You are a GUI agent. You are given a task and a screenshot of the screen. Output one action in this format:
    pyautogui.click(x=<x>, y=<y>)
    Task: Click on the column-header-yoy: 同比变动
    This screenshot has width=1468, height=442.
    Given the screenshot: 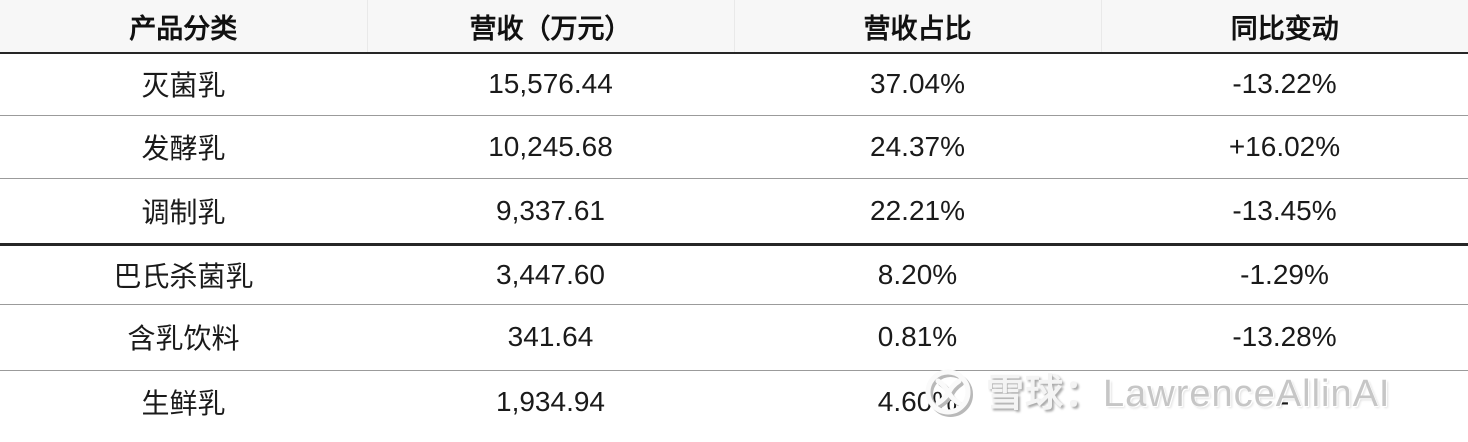 What is the action you would take?
    pyautogui.click(x=1284, y=27)
    